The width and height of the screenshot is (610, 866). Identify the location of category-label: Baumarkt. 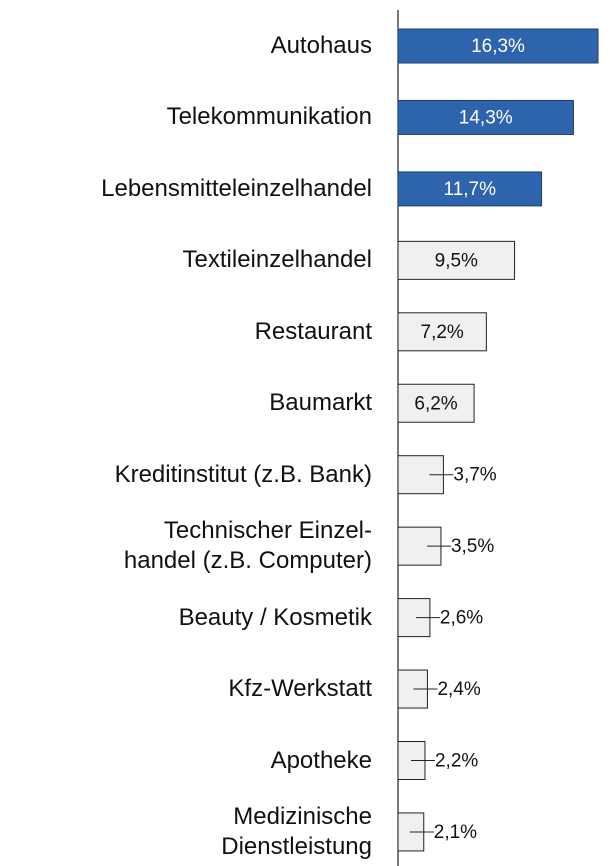
(320, 403).